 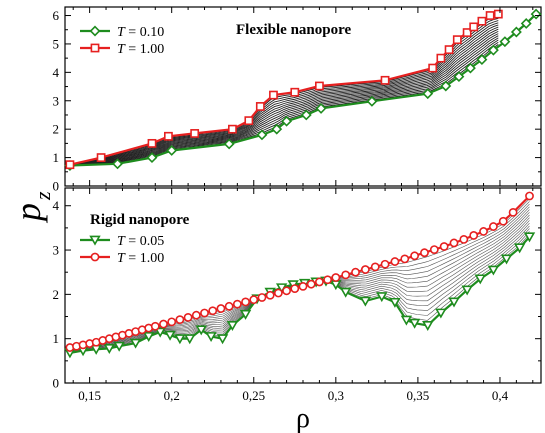 What do you see at coordinates (144, 241) in the screenshot?
I see `legend-value: = 0.05` at bounding box center [144, 241].